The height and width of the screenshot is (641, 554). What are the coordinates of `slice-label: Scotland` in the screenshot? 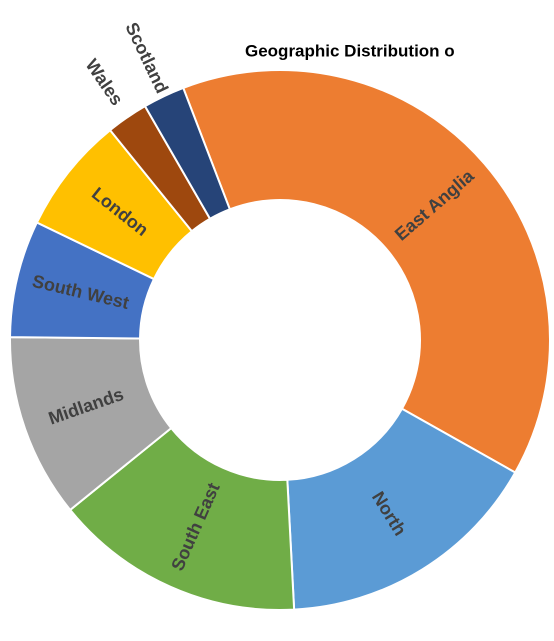 It's located at (146, 57).